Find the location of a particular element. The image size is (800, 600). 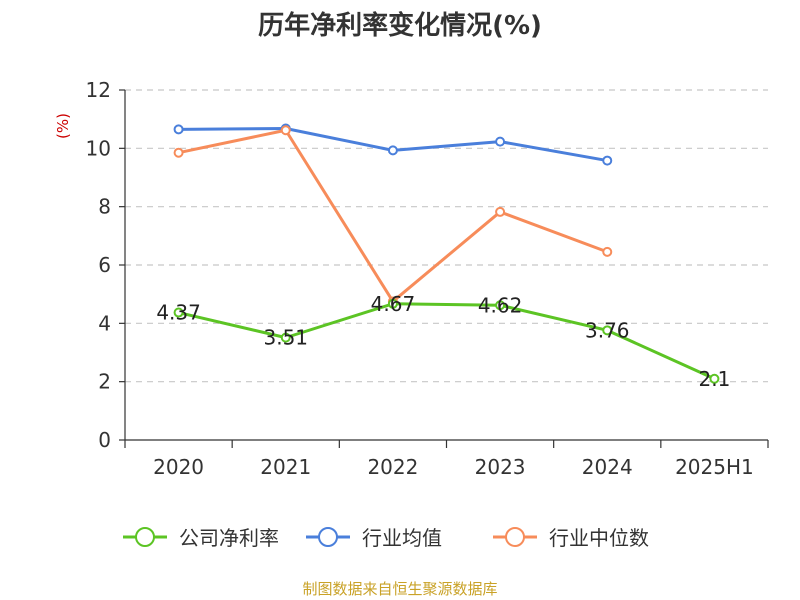

point-0-2021 is located at coordinates (285, 337).